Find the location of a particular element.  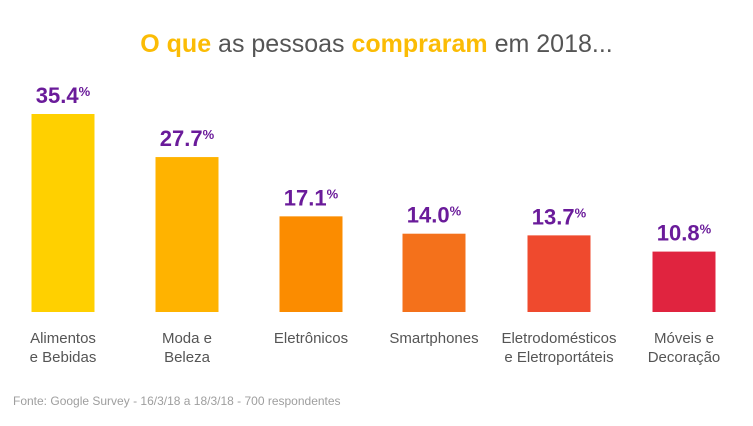

category-label-3: Smartphones is located at coordinates (433, 338).